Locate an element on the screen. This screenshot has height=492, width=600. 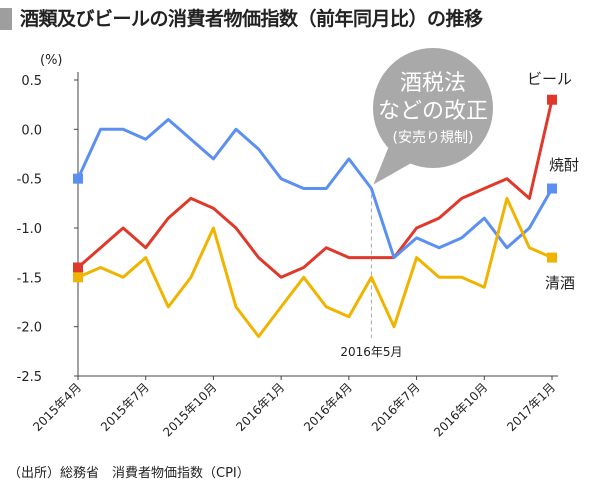
x-tick-label: 2017年1月 is located at coordinates (531, 407).